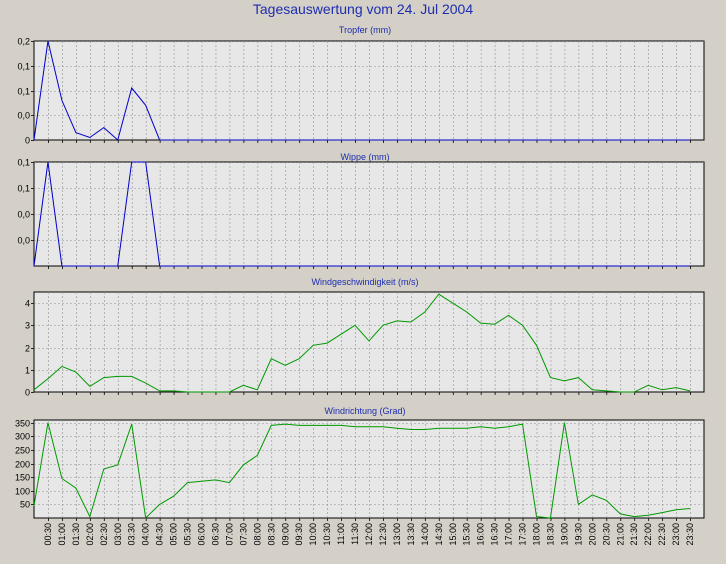 This screenshot has height=564, width=726. Describe the element at coordinates (22, 437) in the screenshot. I see `y-tick-label: 300` at that location.